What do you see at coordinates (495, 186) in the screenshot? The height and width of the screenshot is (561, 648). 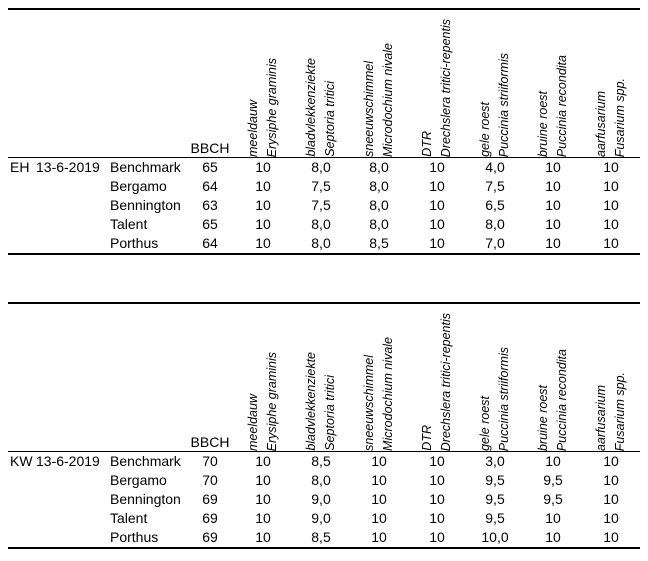 I see `value-cell: 7,5` at bounding box center [495, 186].